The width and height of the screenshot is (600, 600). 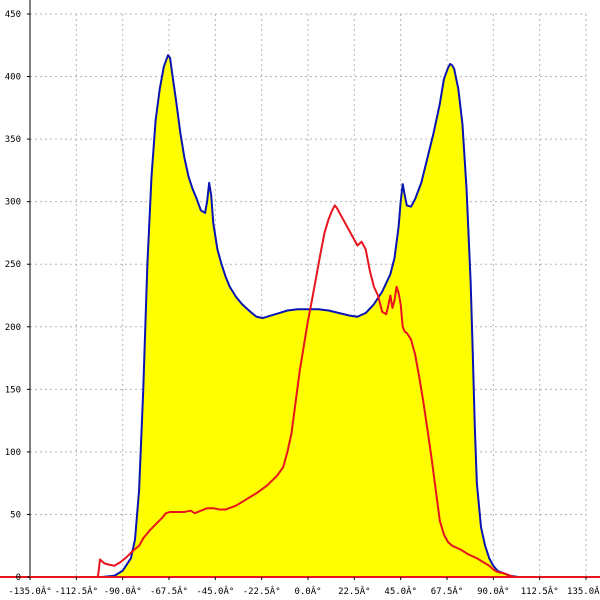 What do you see at coordinates (400, 591) in the screenshot?
I see `x-tick-label: 45.0Â°` at bounding box center [400, 591].